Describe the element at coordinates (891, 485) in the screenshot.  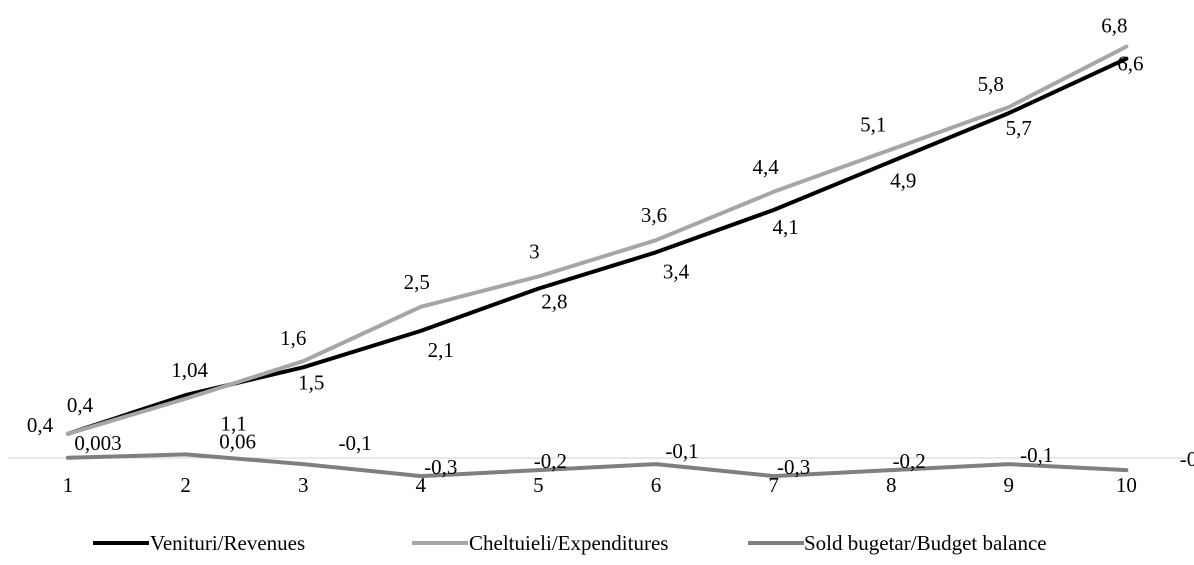
I see `x-tick-label: 8` at that location.